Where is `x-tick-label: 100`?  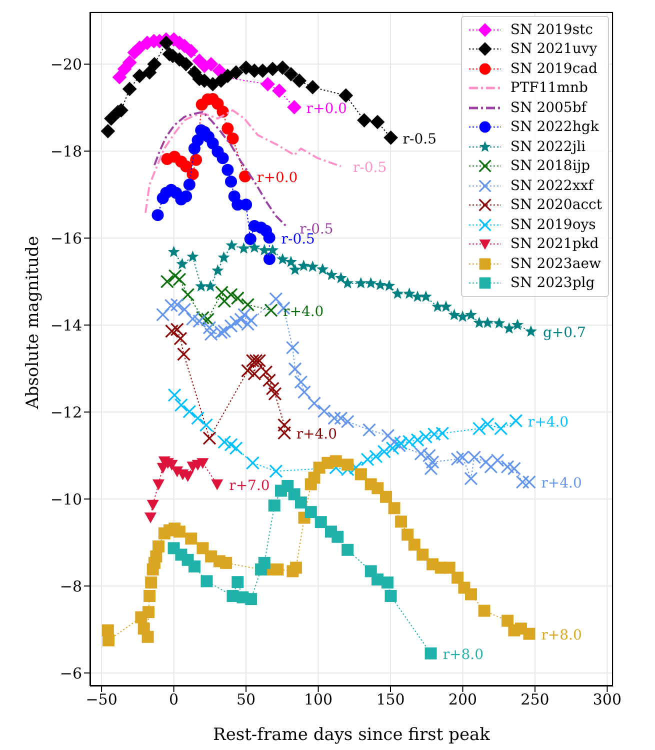 x-tick-label: 100 is located at coordinates (318, 699).